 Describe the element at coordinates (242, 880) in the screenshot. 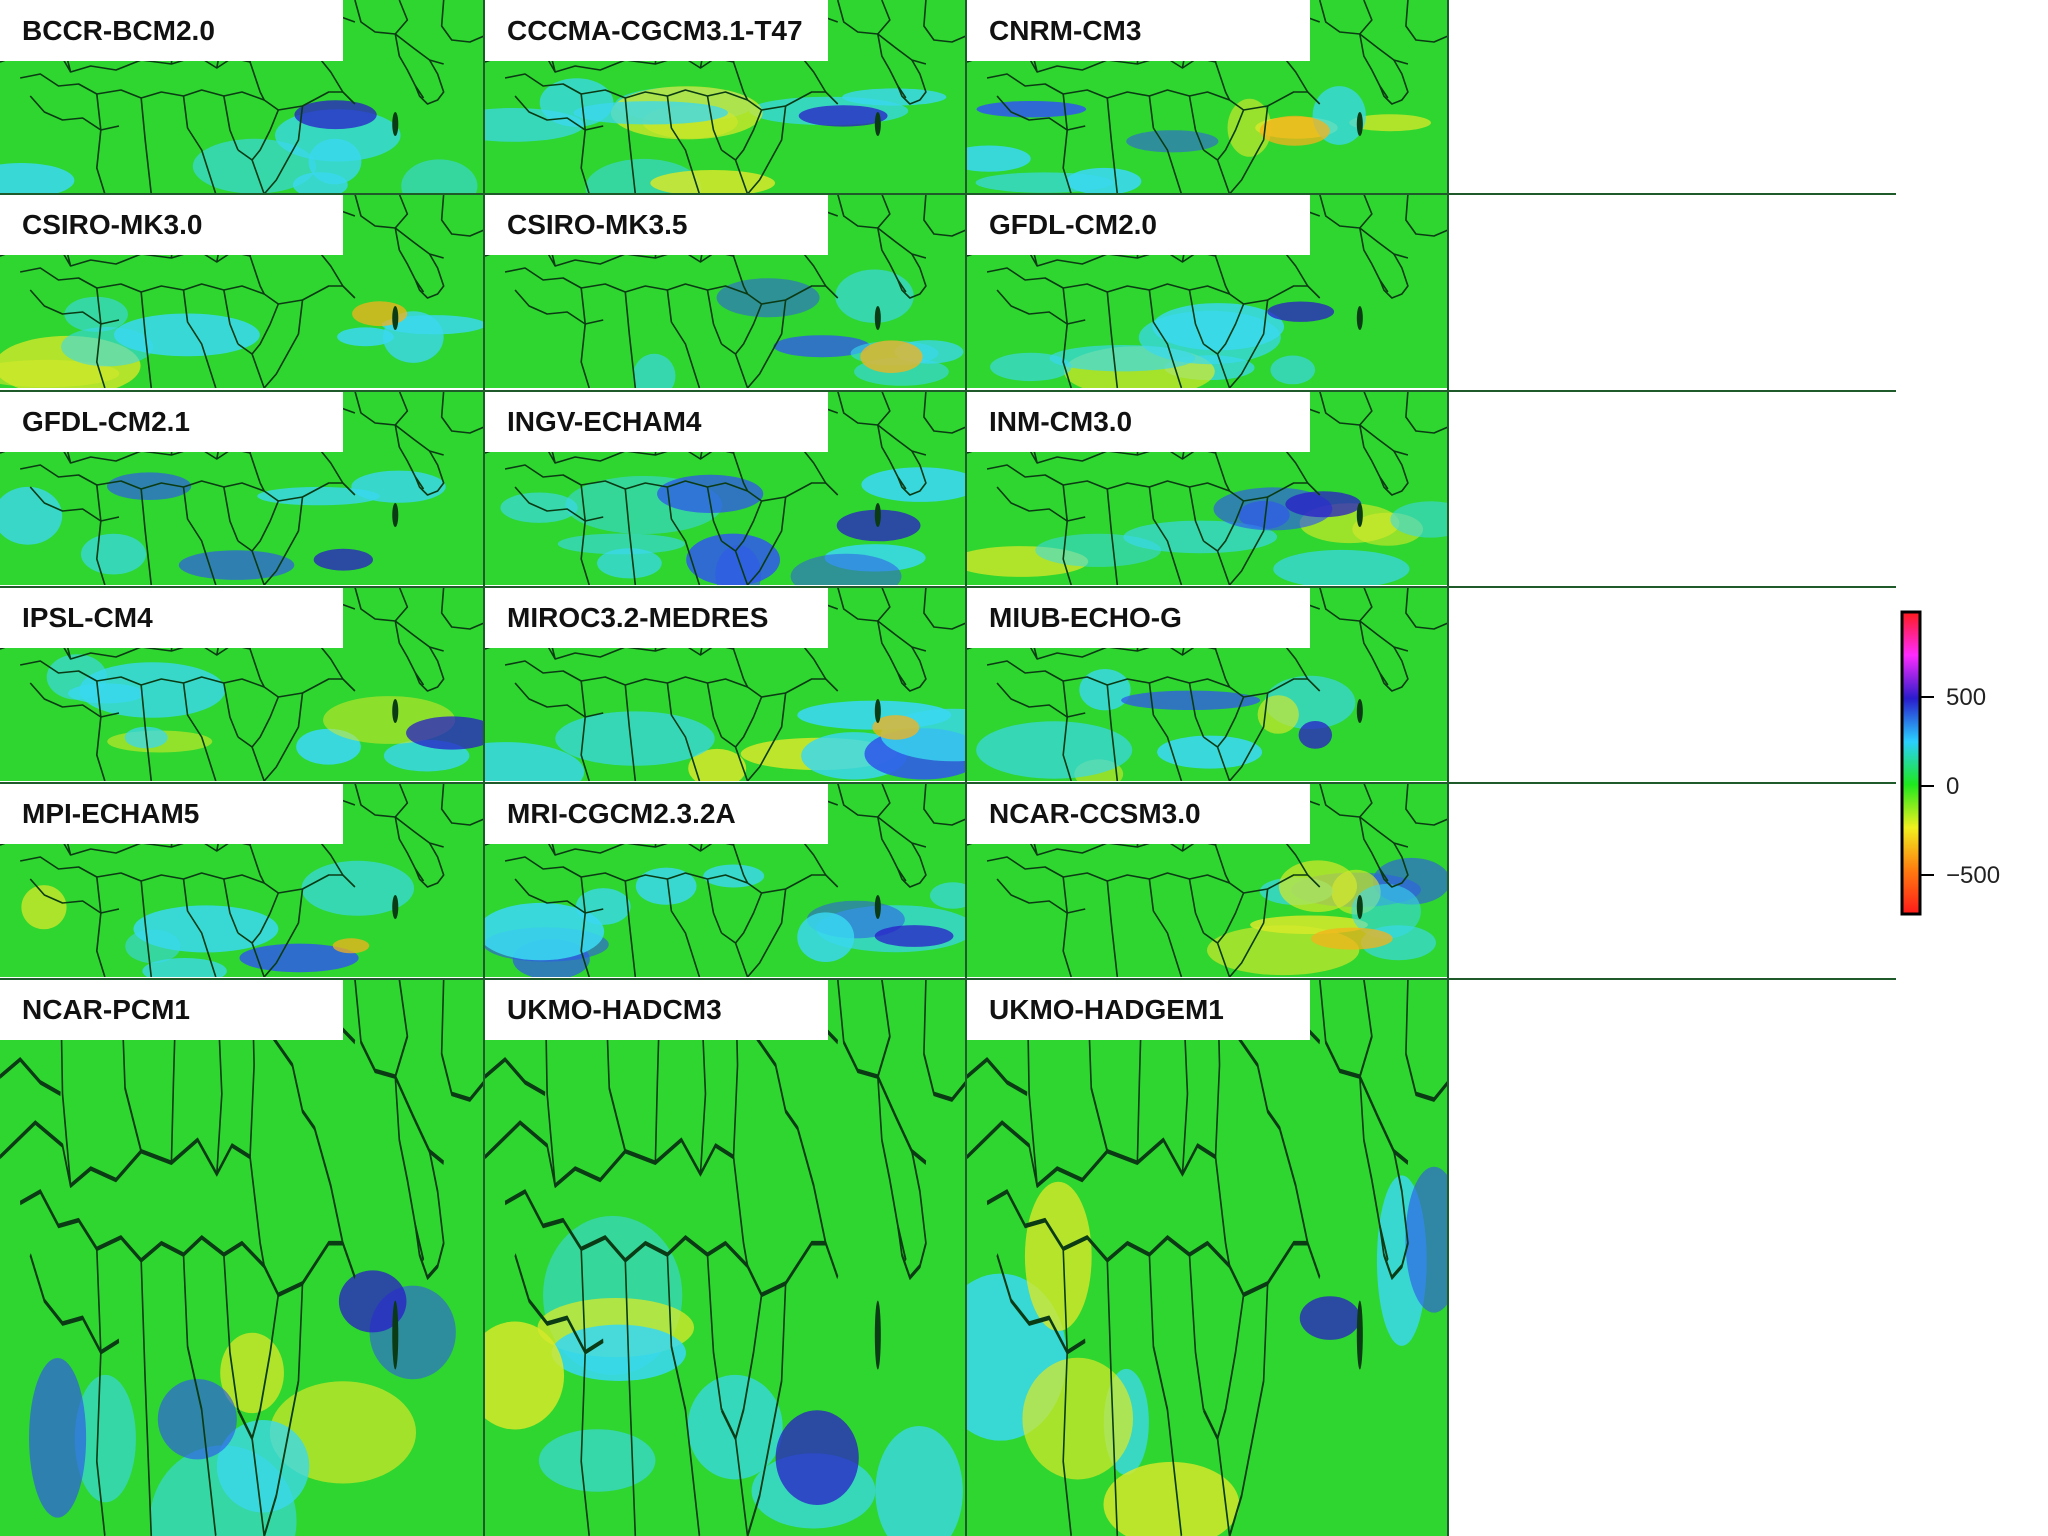

I see `model-map-panel: MPI-ECHAM5` at that location.